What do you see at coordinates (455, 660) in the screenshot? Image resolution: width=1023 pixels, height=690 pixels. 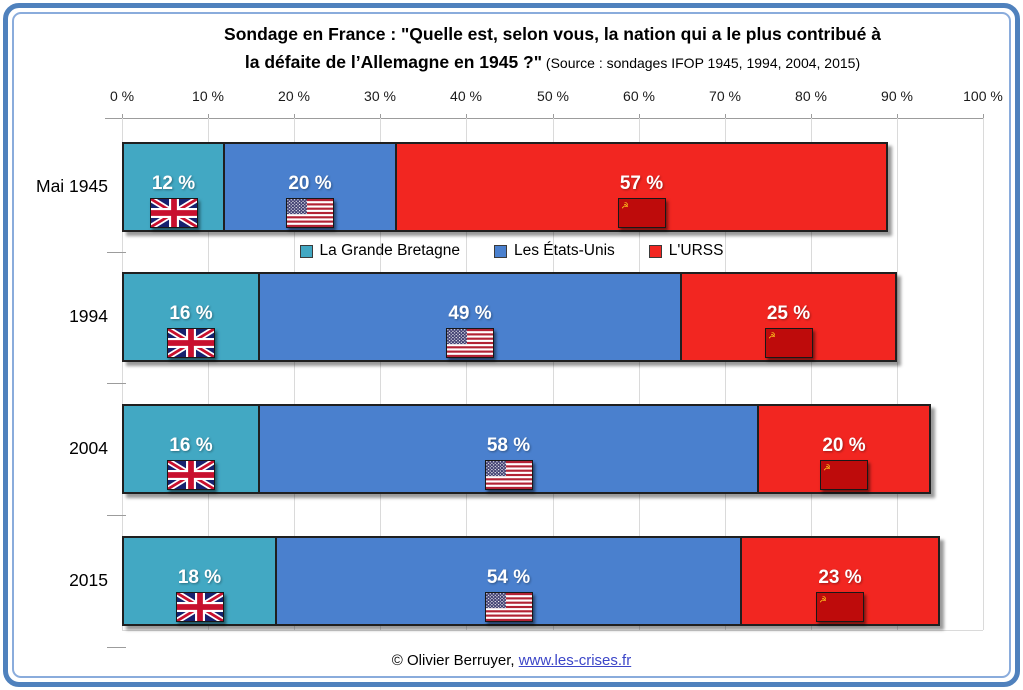 I see `copyright-text: © Olivier Berruyer,` at bounding box center [455, 660].